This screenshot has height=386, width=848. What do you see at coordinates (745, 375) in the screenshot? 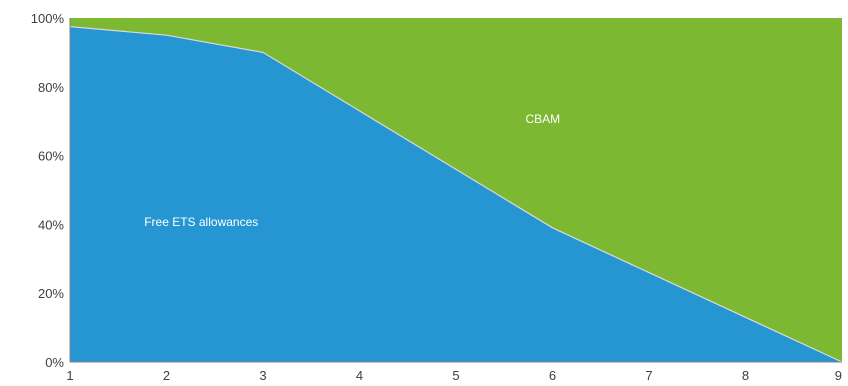
I see `x-tick-label: 8` at bounding box center [745, 375].